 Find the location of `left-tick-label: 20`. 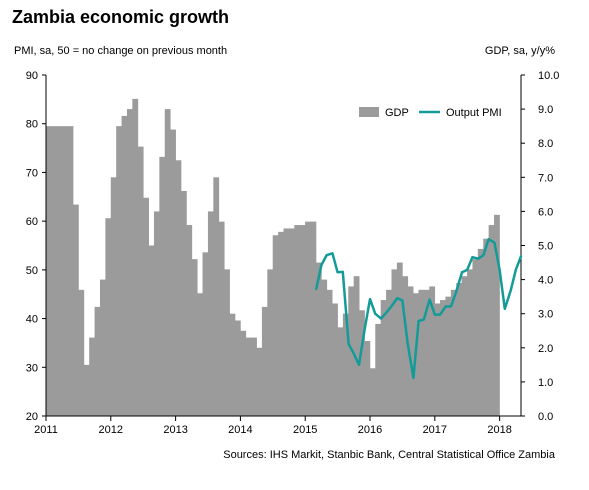

left-tick-label: 20 is located at coordinates (32, 417).